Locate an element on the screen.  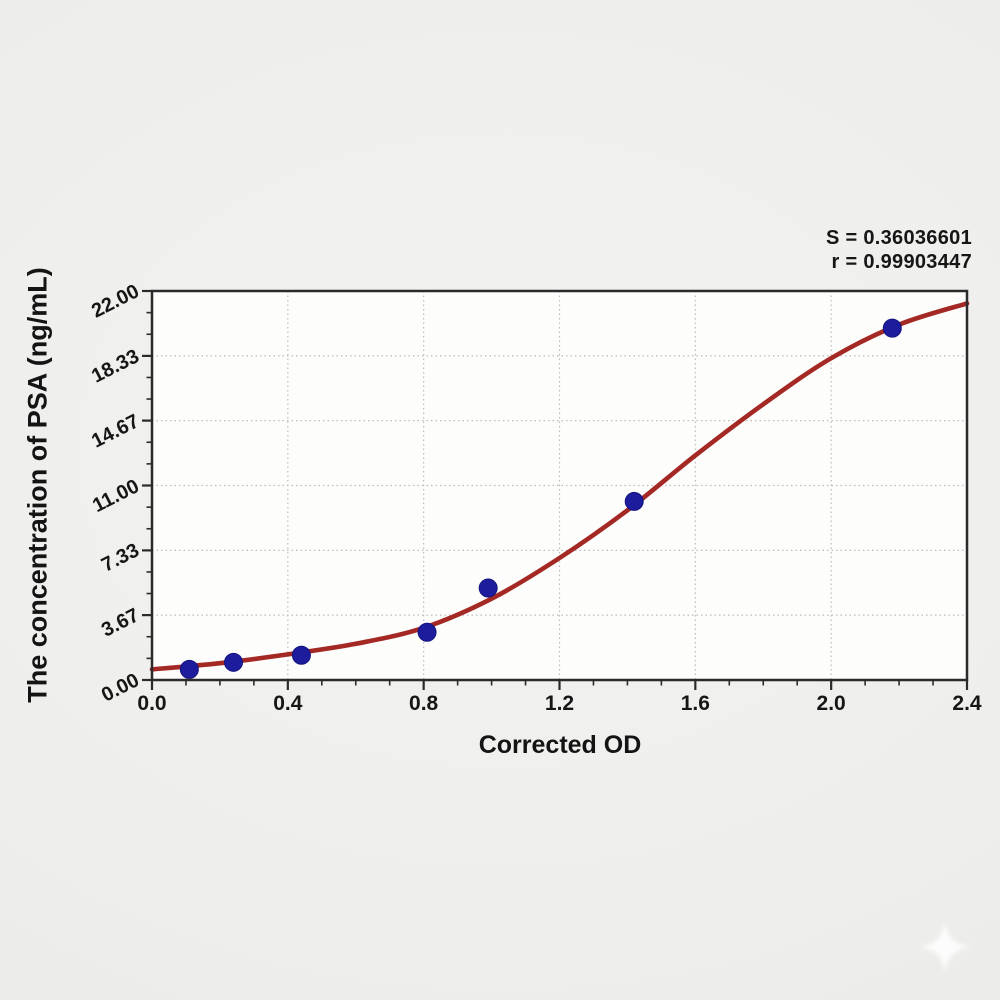
s-value-text: S = 0.36036601 is located at coordinates (899, 238).